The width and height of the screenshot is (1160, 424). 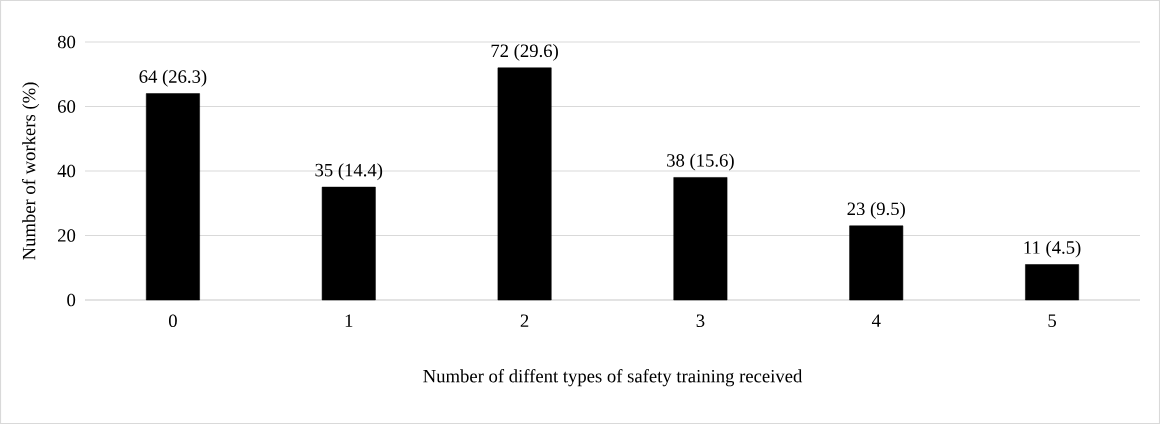 What do you see at coordinates (172, 321) in the screenshot?
I see `x-tick-label: 0` at bounding box center [172, 321].